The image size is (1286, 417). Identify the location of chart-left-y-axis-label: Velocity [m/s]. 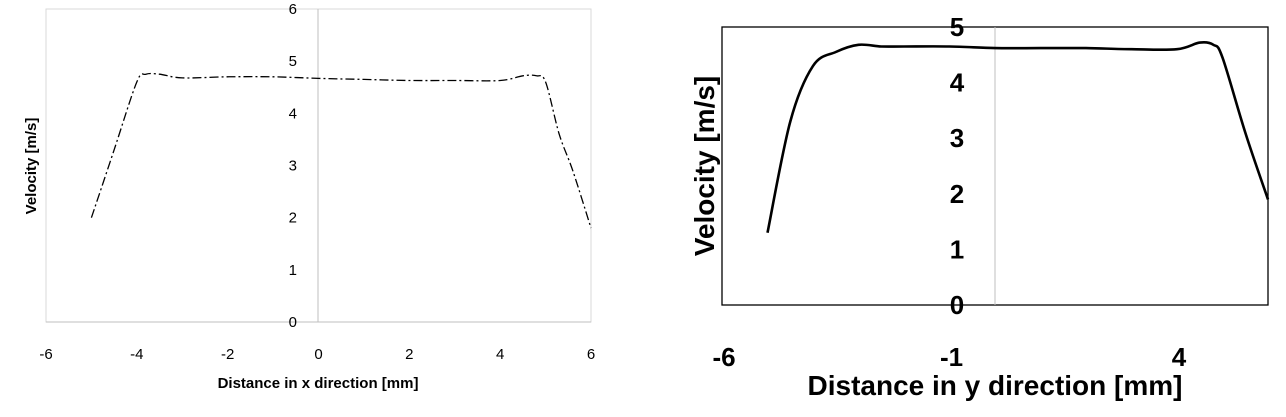
(31, 166).